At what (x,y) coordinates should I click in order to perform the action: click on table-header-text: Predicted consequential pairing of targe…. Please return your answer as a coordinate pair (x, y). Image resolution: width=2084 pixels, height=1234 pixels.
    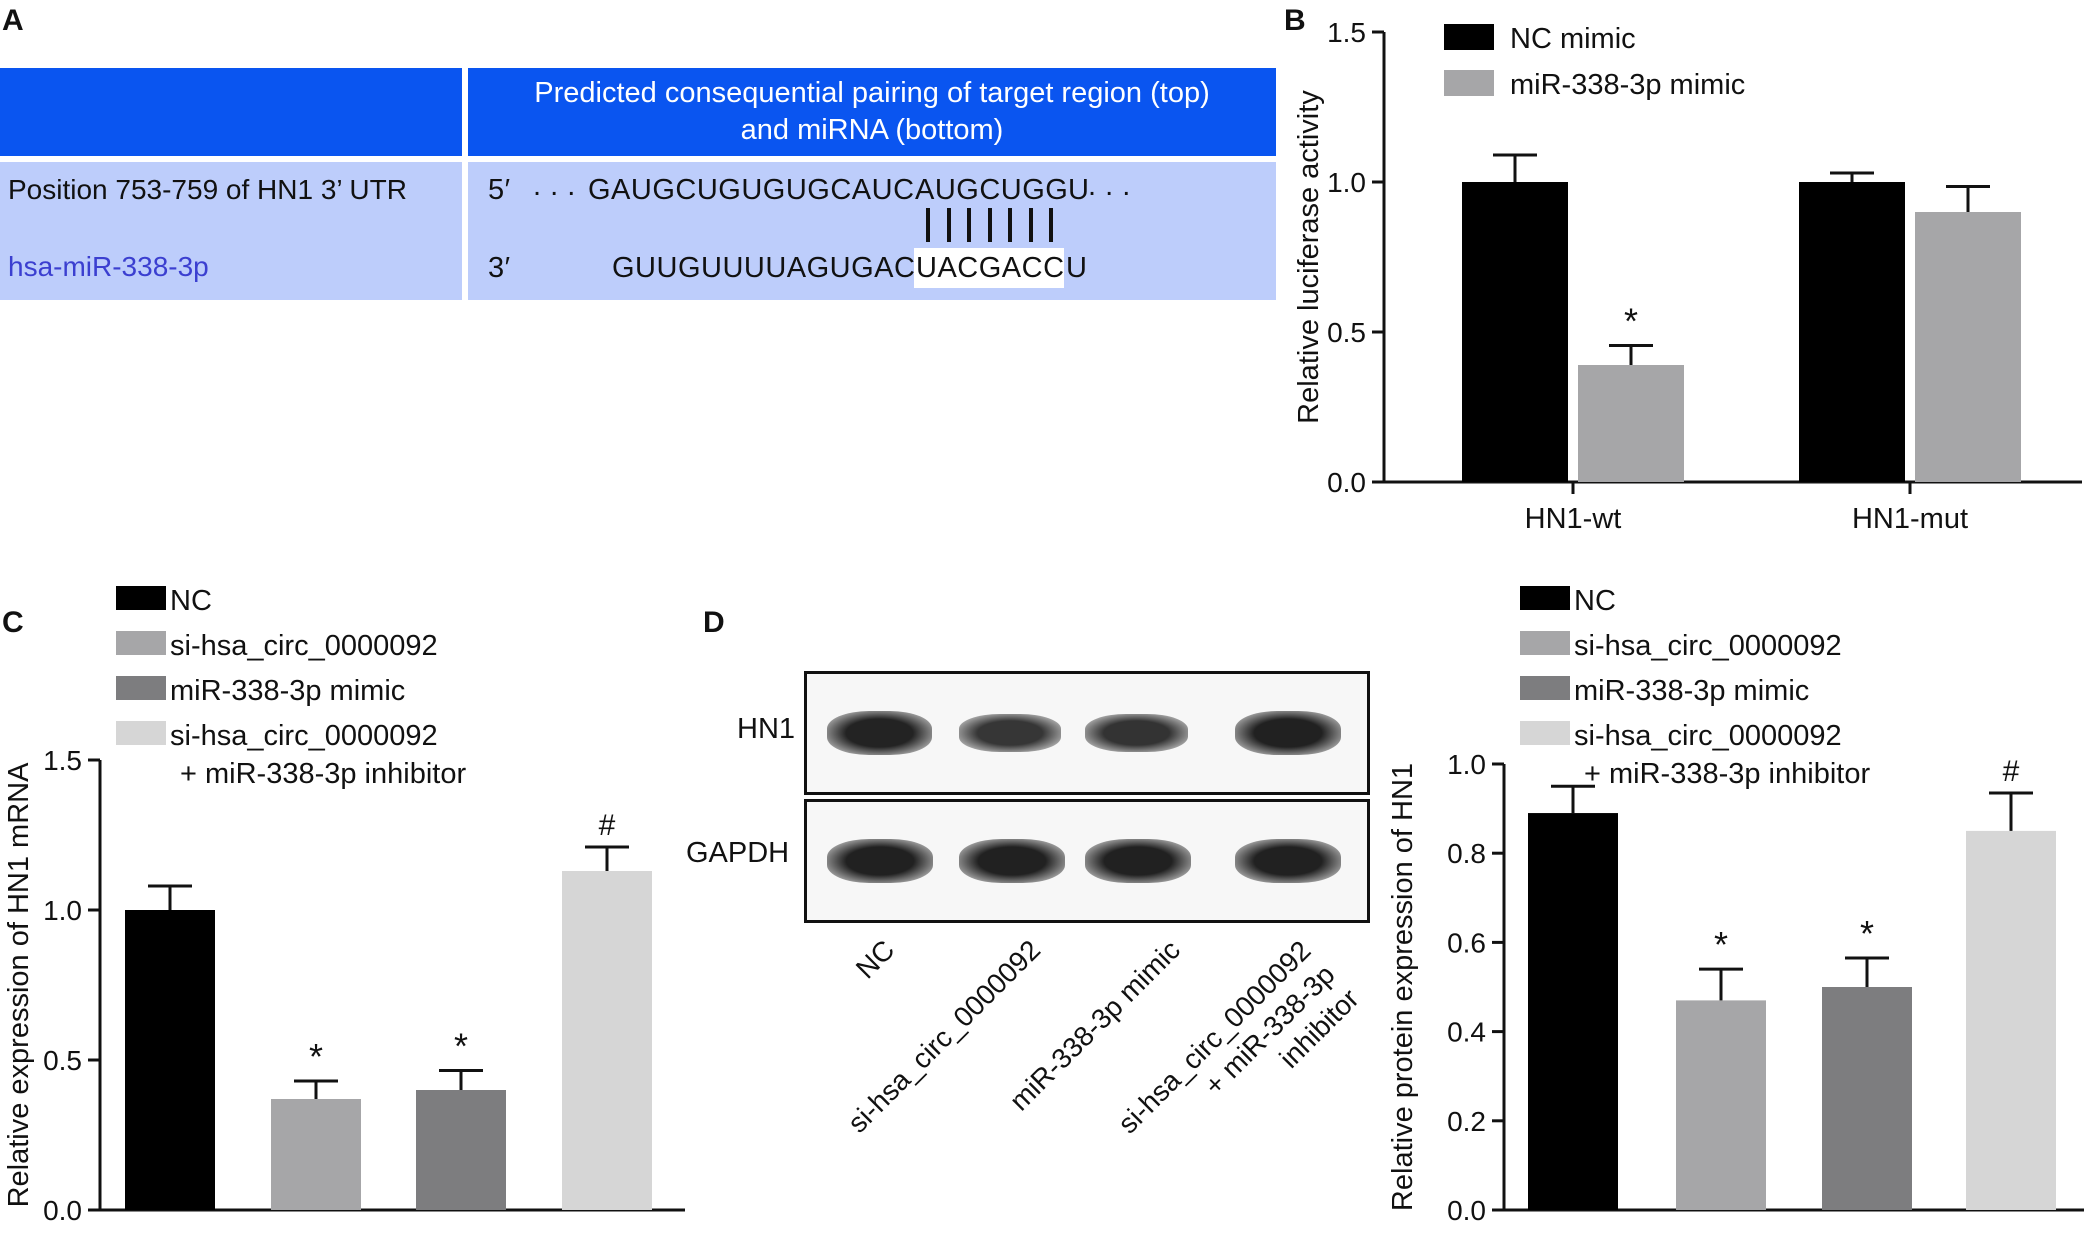
    Looking at the image, I should click on (872, 111).